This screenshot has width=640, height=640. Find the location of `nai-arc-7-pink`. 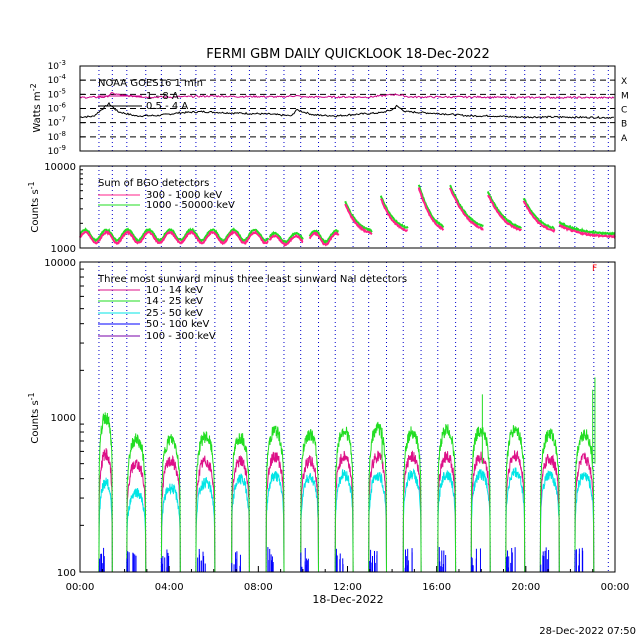

nai-arc-7-pink is located at coordinates (344, 511).